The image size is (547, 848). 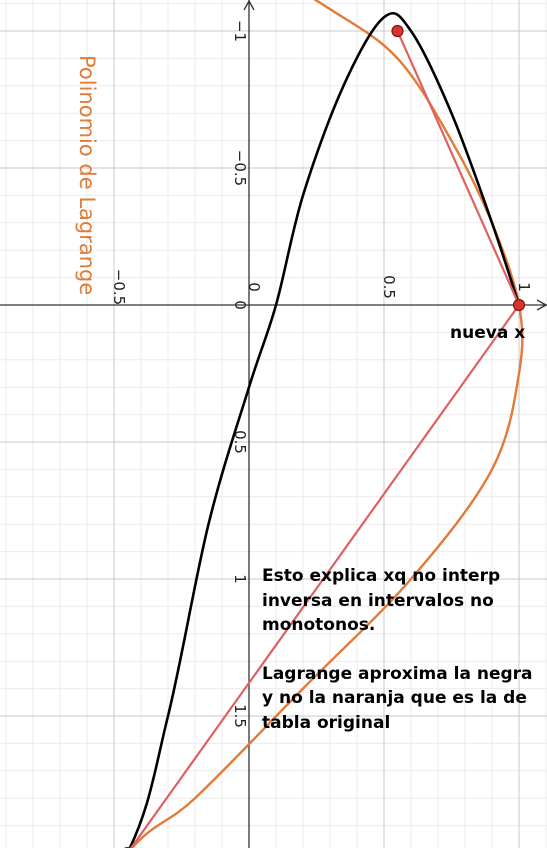 I want to click on y-tick-label: 1.5, so click(x=240, y=716).